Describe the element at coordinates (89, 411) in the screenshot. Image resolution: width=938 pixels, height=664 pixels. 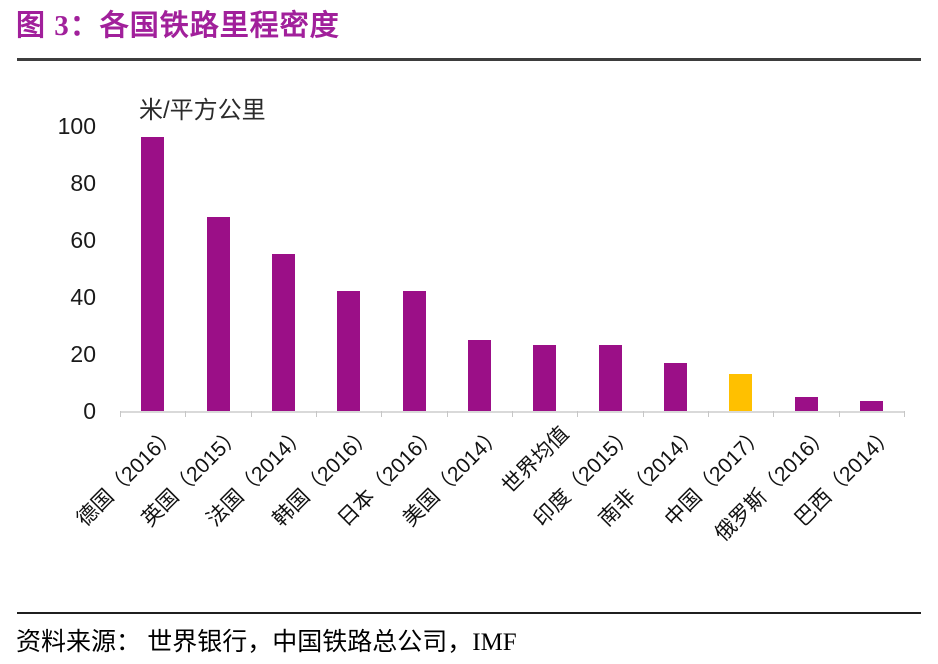
I see `y-tick-label-0: 0` at that location.